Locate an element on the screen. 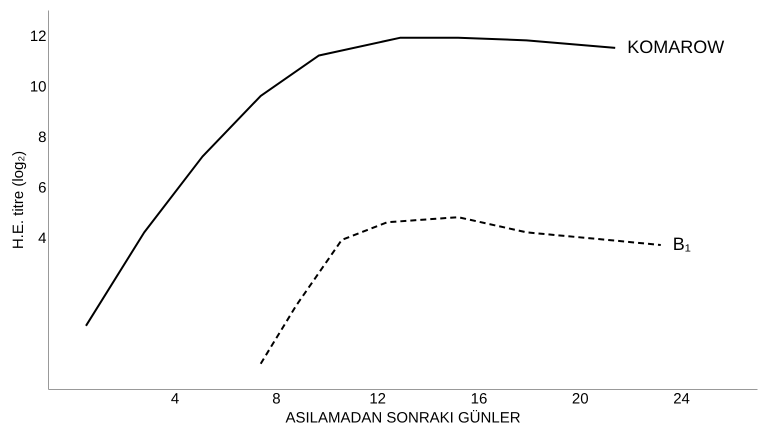 This screenshot has height=435, width=767. y-tick-label: 6 is located at coordinates (42, 187).